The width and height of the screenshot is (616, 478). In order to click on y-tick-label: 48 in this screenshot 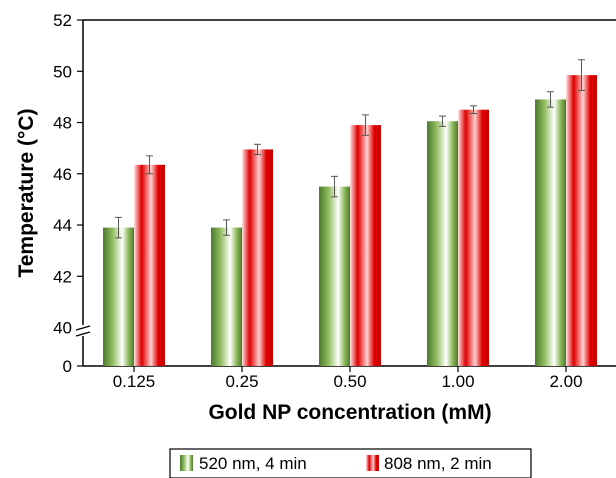, I will do `click(62, 123)`.